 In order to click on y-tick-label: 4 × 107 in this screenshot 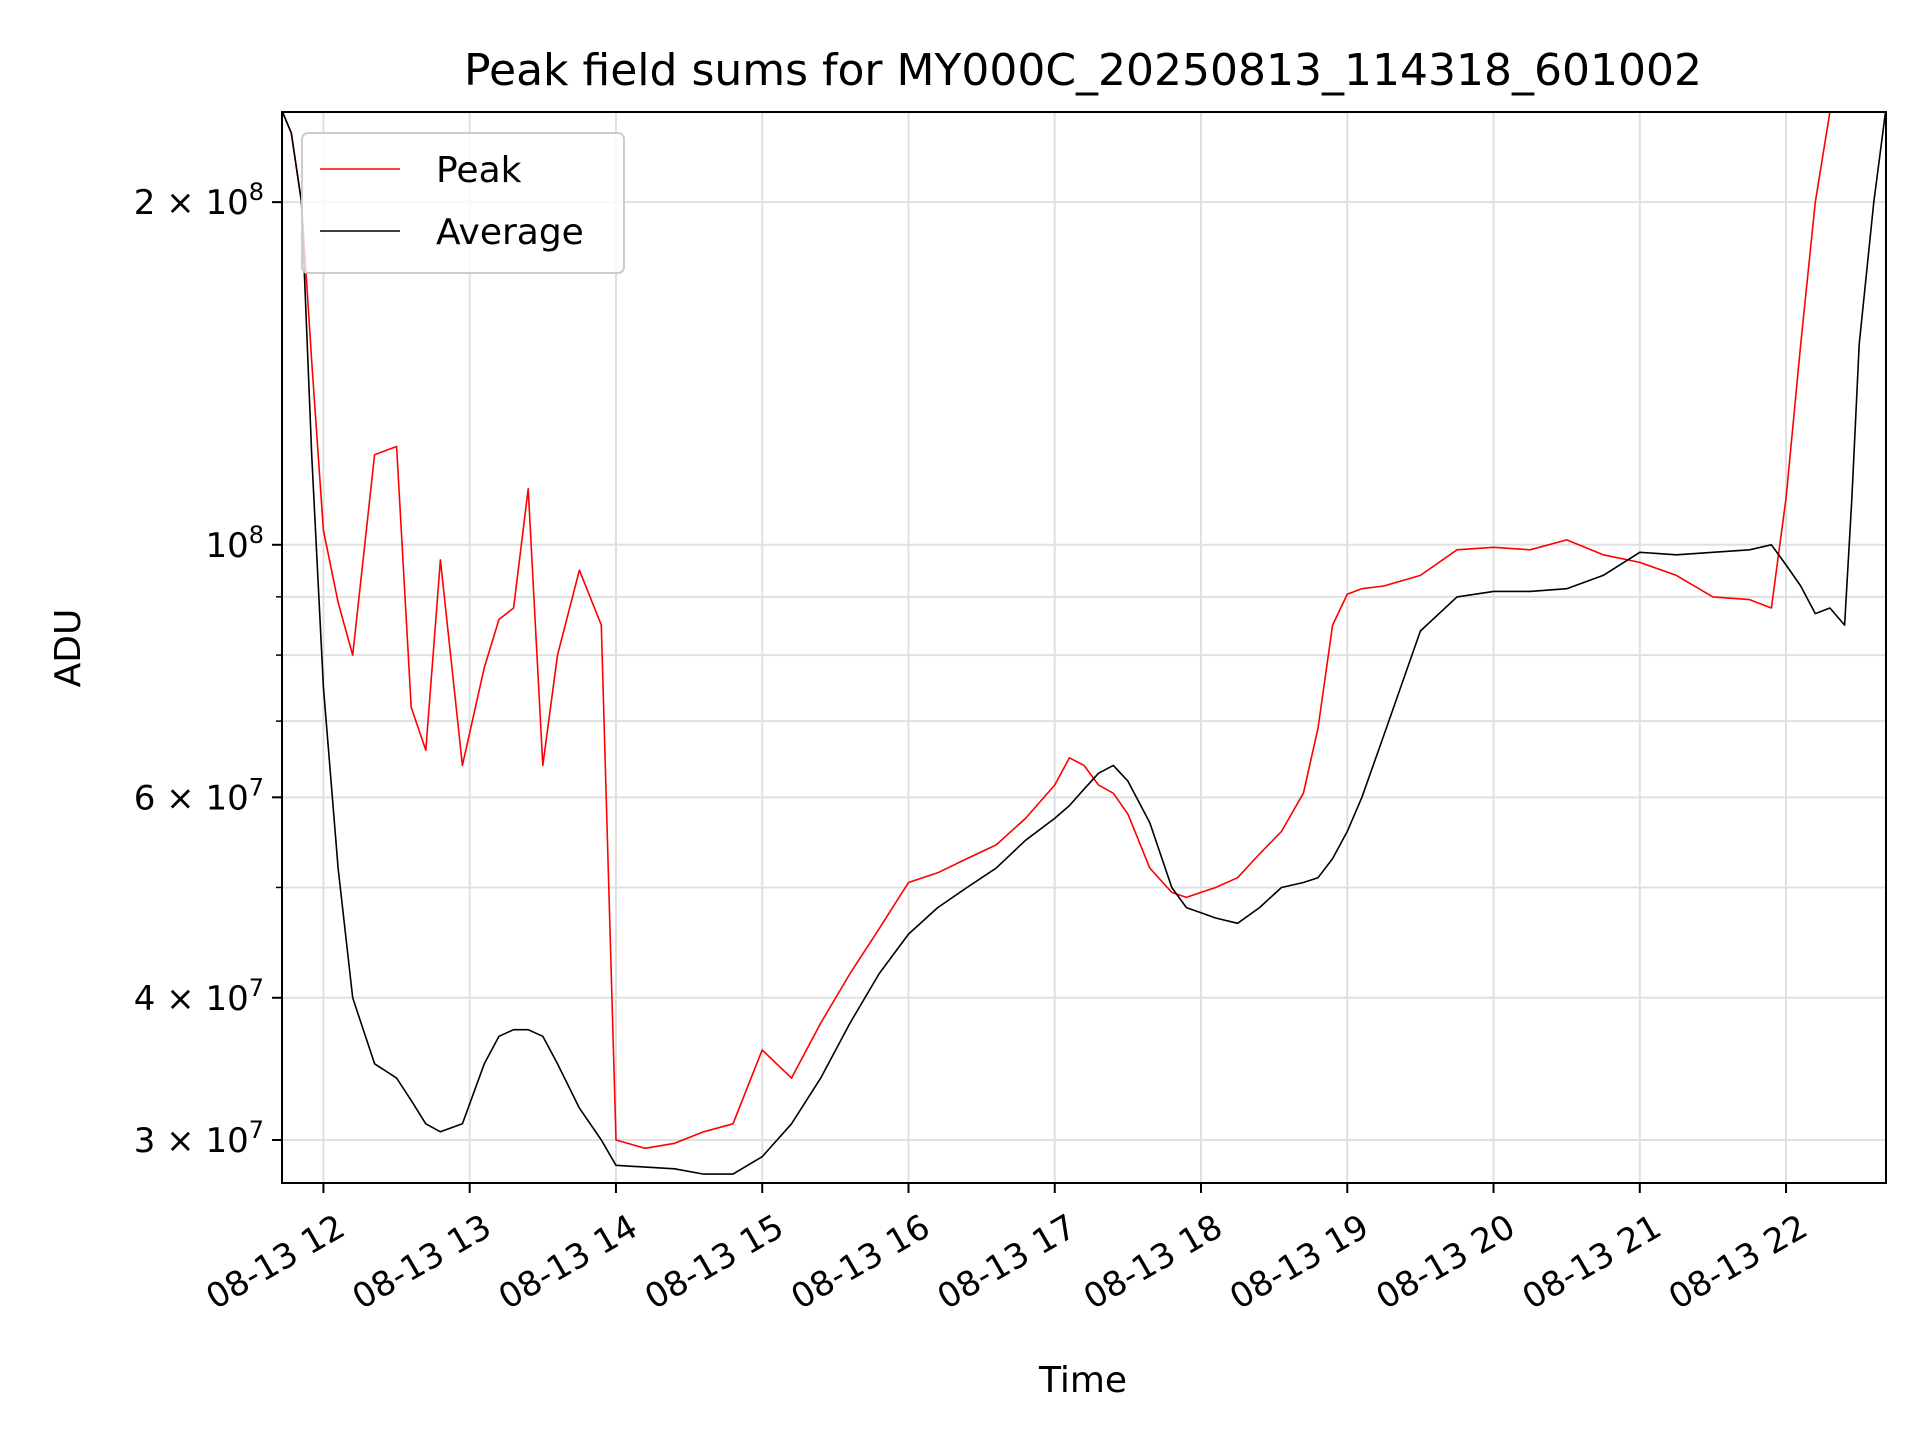, I will do `click(199, 996)`.